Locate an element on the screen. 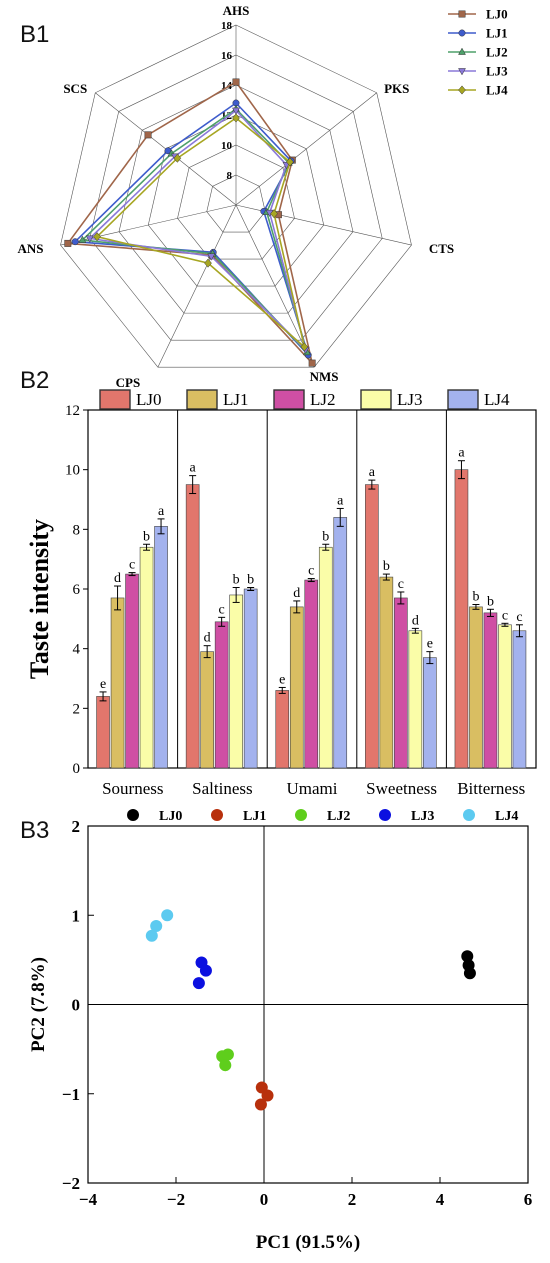  radar-tick-label: 8 is located at coordinates (230, 176).